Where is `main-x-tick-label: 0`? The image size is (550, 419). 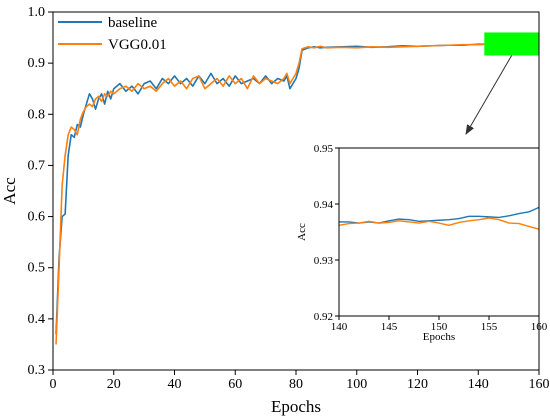 main-x-tick-label: 0 is located at coordinates (53, 384).